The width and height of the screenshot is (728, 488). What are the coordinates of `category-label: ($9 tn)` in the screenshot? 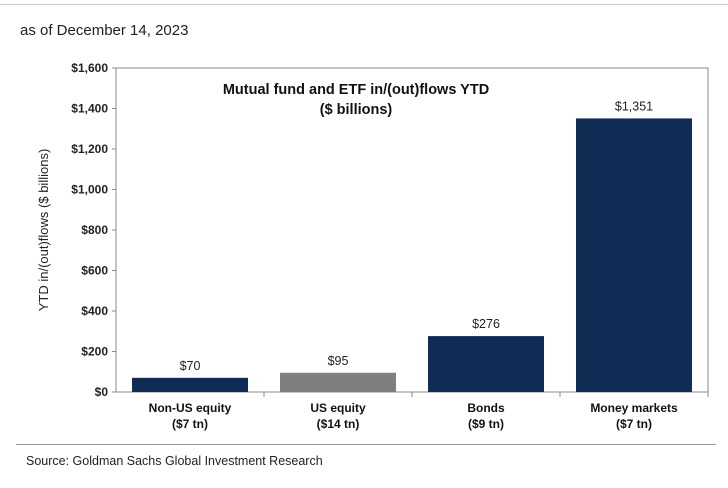 It's located at (486, 424).